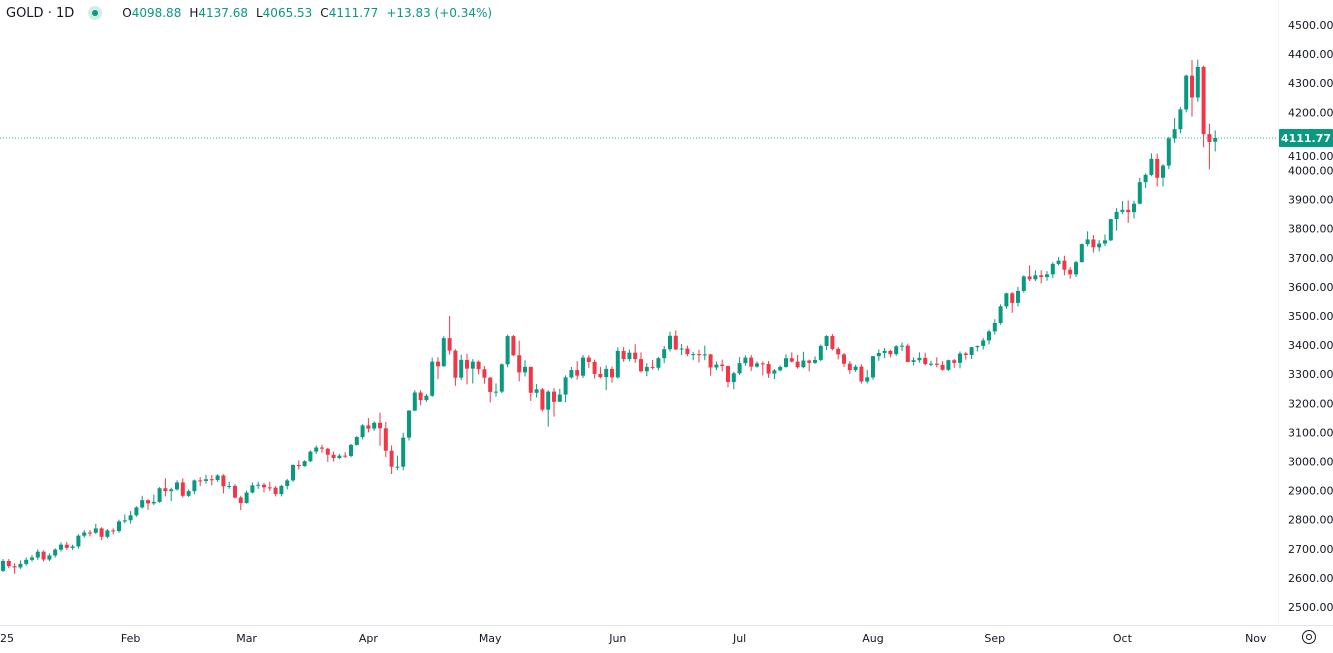 The image size is (1333, 653). I want to click on symbol-title: GOLD · 1D, so click(40, 13).